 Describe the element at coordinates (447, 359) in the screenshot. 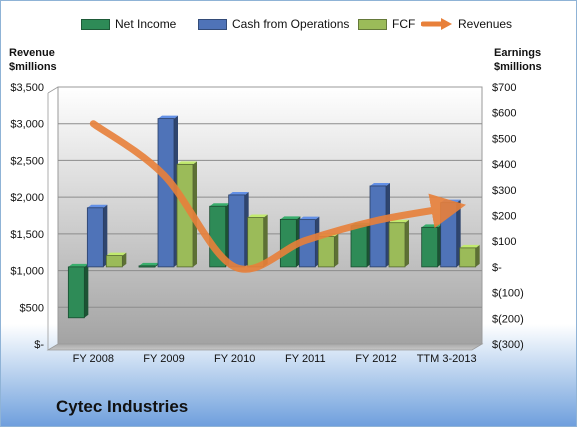

I see `category-label: TTM 3-2013` at that location.